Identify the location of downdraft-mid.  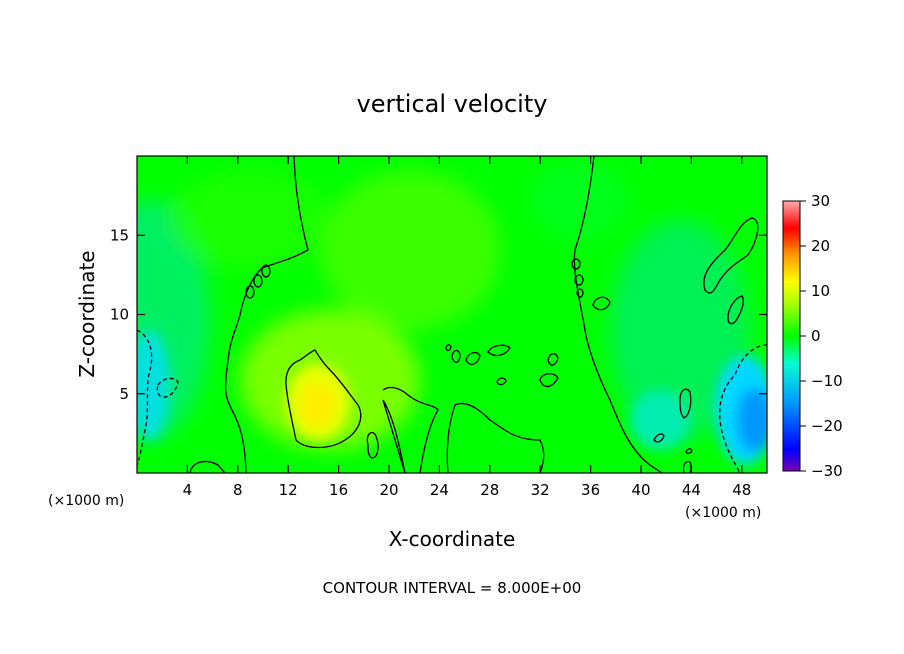
(660, 420).